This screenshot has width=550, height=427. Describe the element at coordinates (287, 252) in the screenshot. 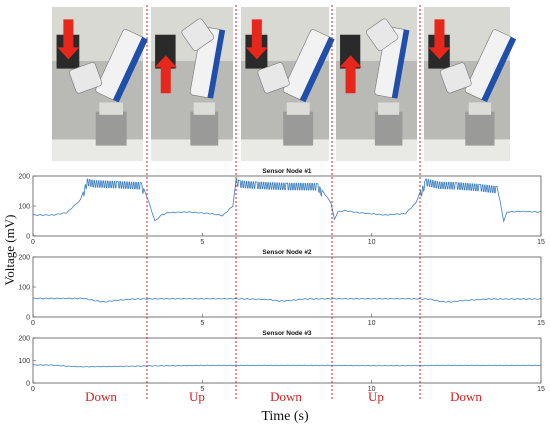

I see `panel-title: Sensor Node #2` at that location.